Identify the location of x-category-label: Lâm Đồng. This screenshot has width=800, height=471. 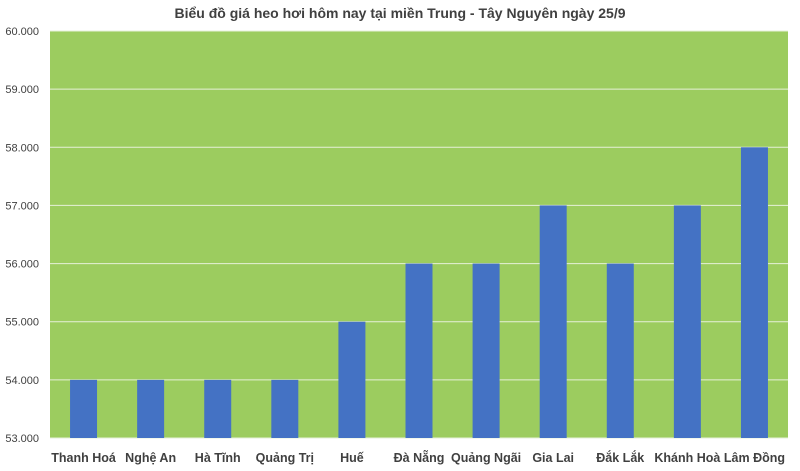
(754, 458).